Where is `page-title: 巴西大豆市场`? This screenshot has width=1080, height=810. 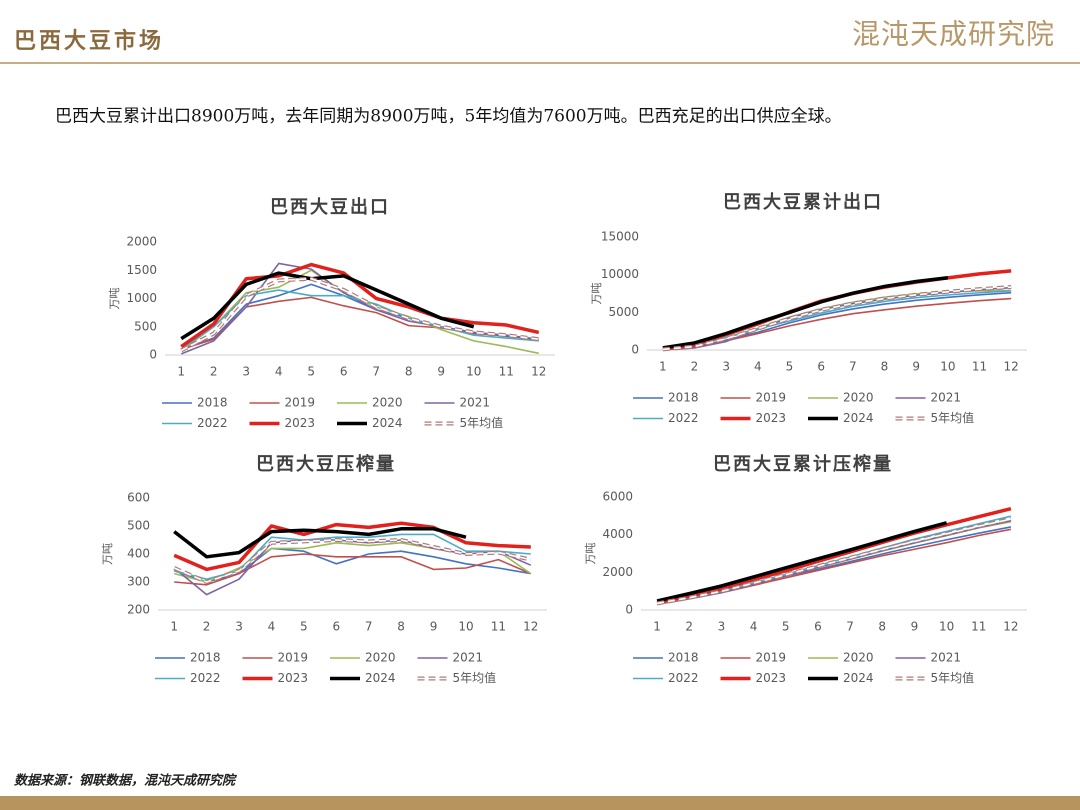
page-title: 巴西大豆市场 is located at coordinates (89, 41).